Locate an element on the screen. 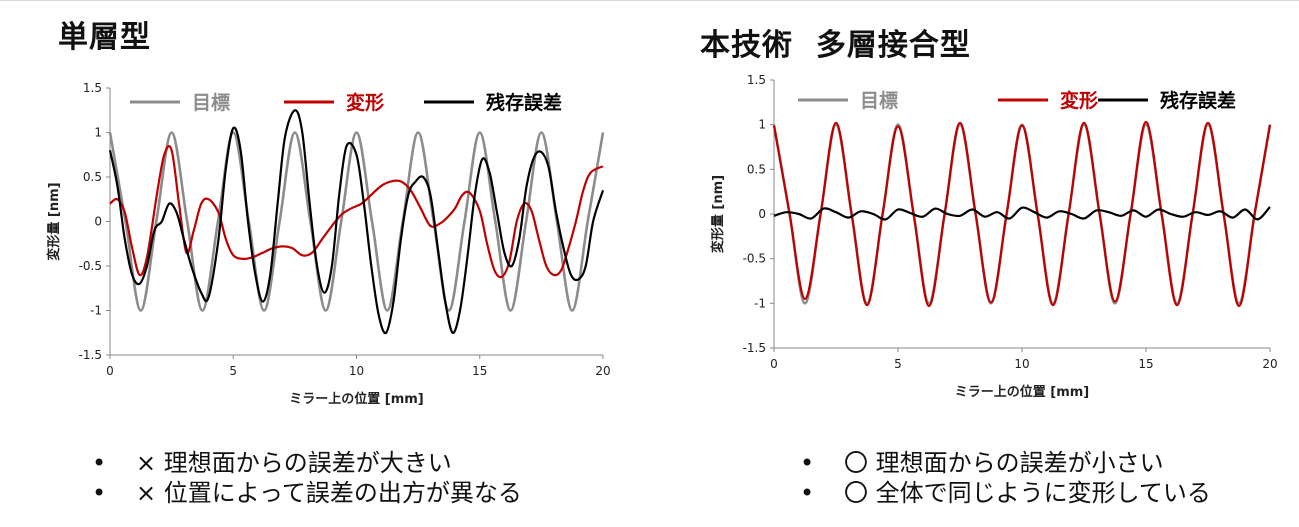 The height and width of the screenshot is (527, 1299). top-border is located at coordinates (649, 0).